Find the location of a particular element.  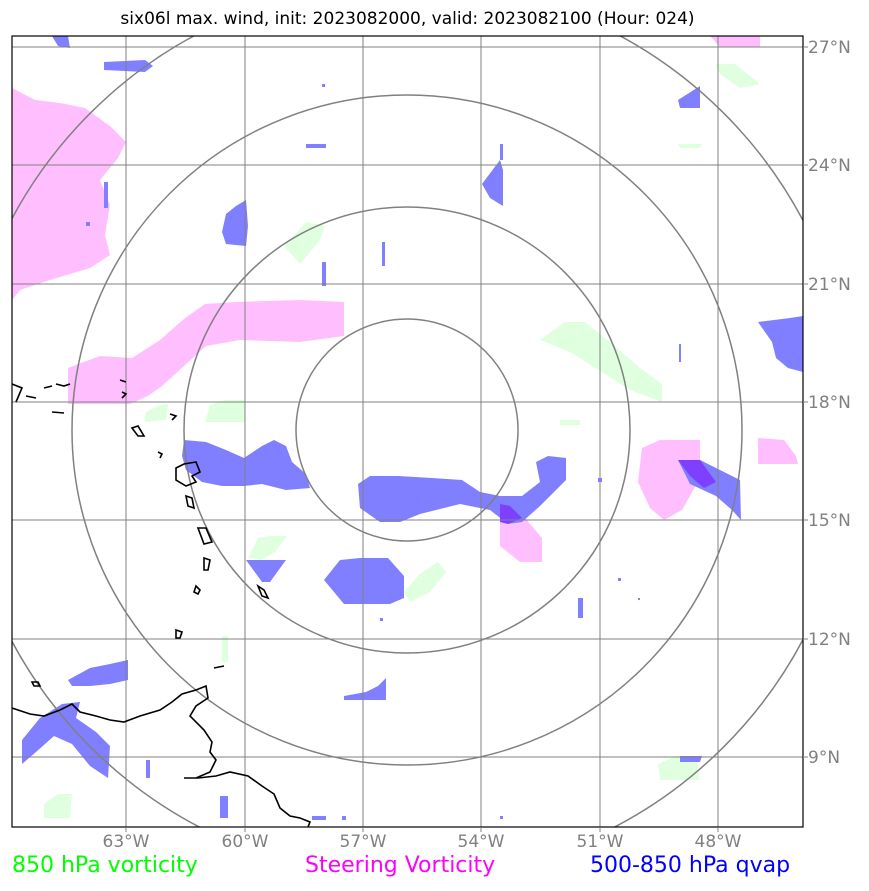

overlap-layer is located at coordinates (608, 492).